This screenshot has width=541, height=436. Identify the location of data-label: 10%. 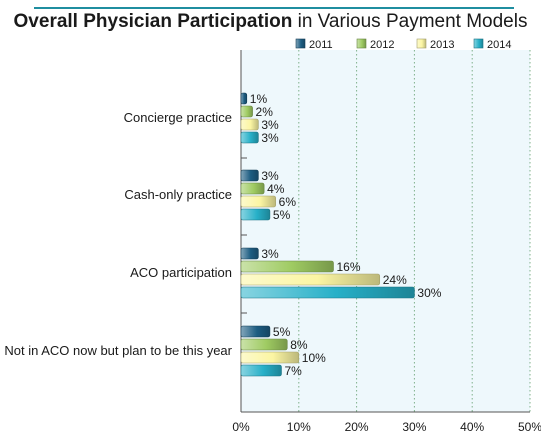
(314, 358).